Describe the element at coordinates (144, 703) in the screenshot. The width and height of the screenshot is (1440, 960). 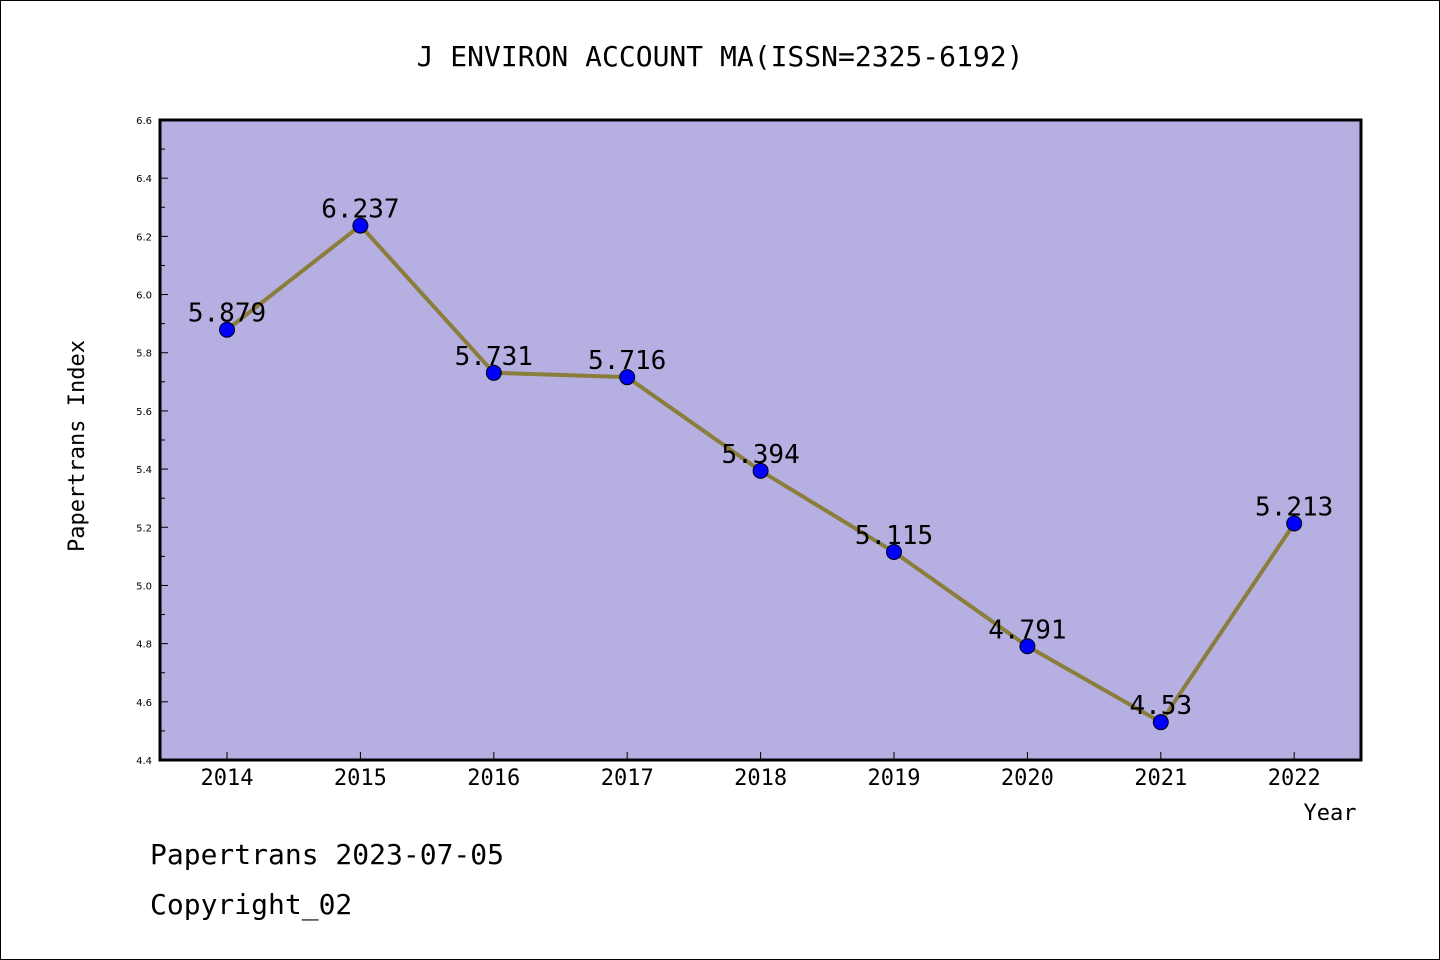
I see `y-tick-label: 4.6` at that location.